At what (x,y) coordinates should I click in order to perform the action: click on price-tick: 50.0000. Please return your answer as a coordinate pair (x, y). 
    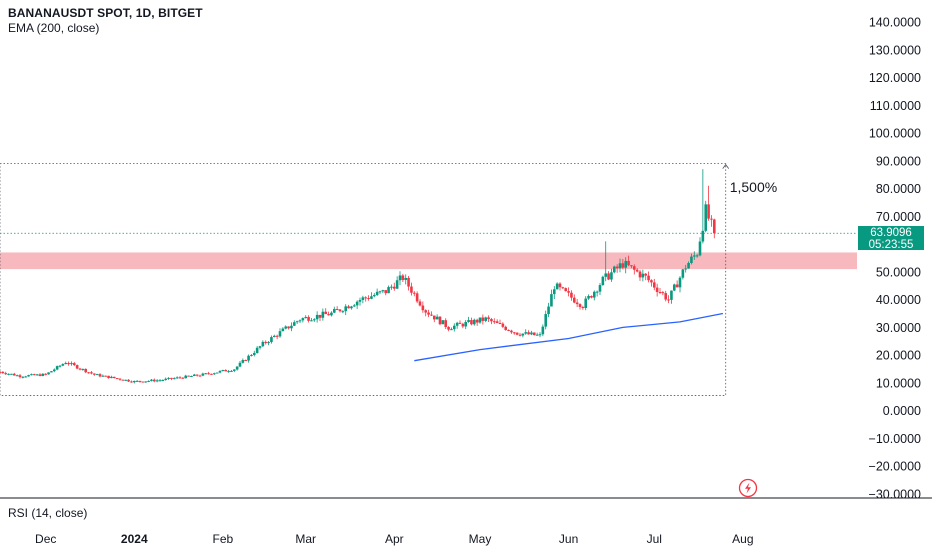
    Looking at the image, I should click on (898, 272).